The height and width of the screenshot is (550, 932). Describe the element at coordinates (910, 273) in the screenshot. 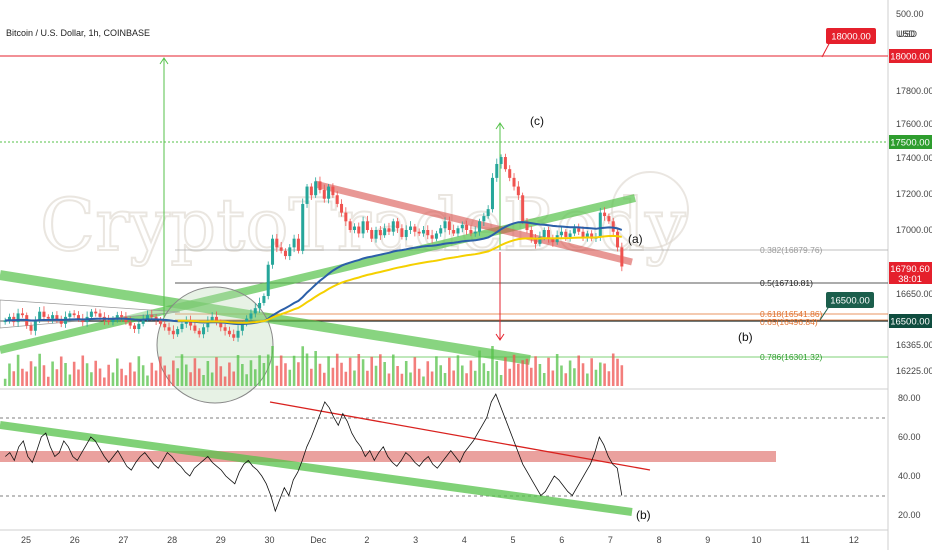

I see `price-tag-current: 16790.60 38:01` at that location.